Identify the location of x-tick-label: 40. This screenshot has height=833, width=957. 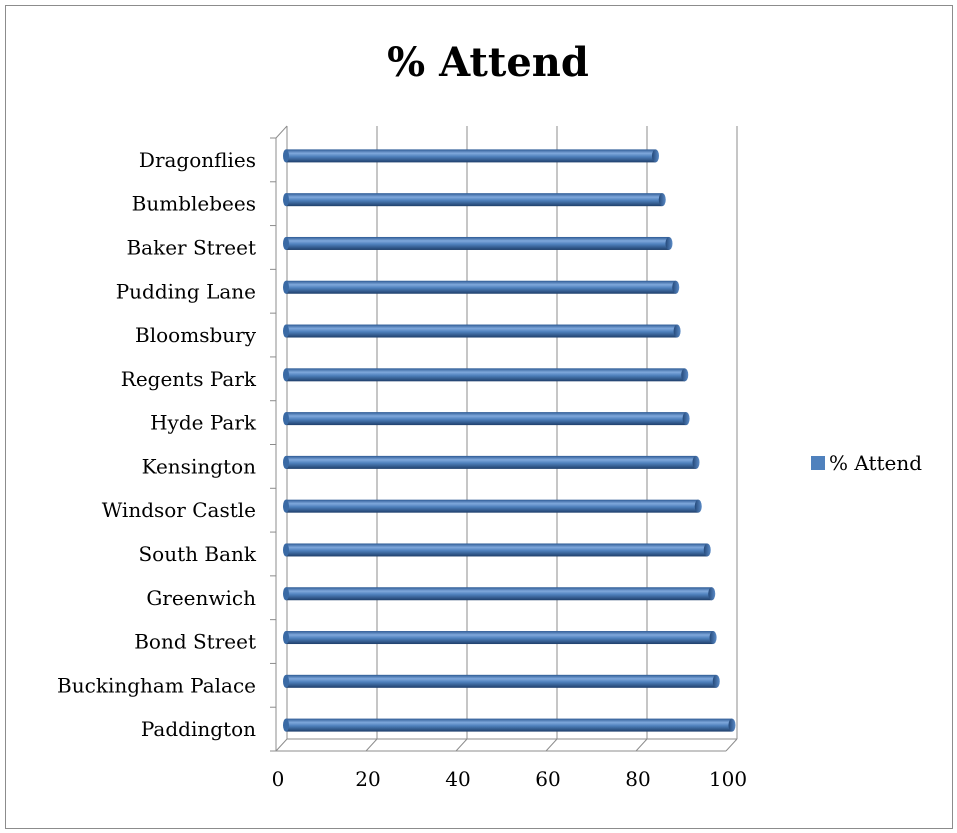
(457, 779).